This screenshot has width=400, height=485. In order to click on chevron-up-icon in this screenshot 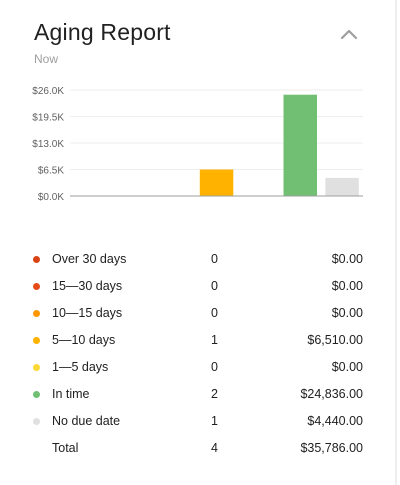, I will do `click(349, 34)`.